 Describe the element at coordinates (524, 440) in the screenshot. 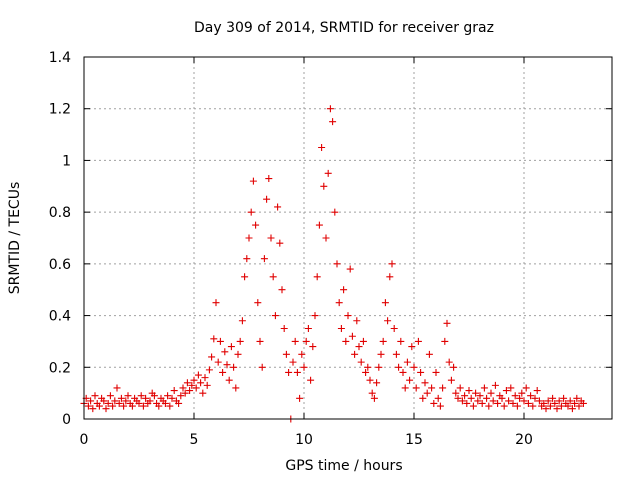

I see `x-tick-label: 20` at that location.